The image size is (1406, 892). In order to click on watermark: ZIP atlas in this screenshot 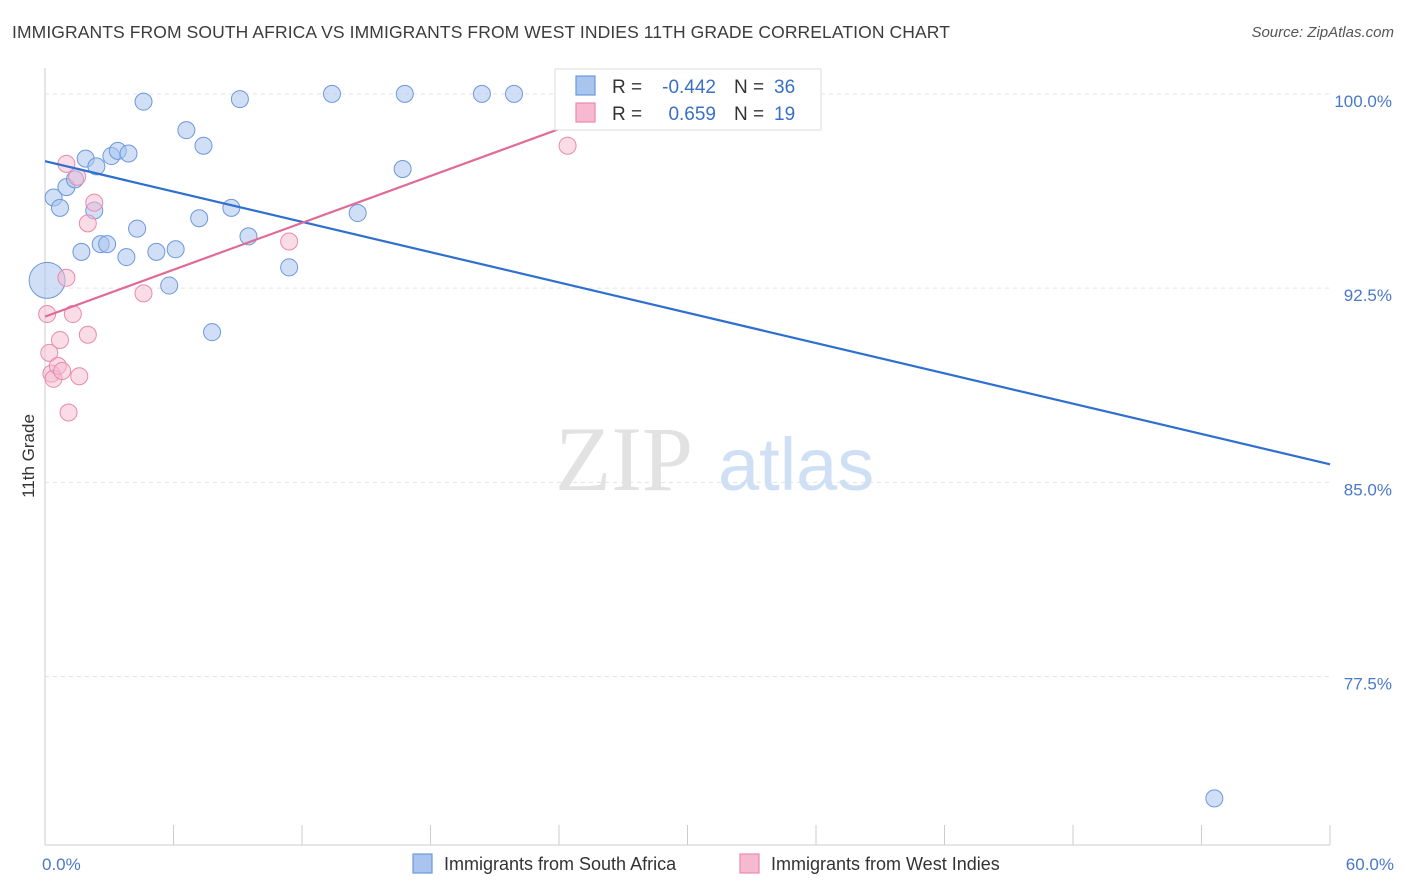, I will do `click(714, 459)`.